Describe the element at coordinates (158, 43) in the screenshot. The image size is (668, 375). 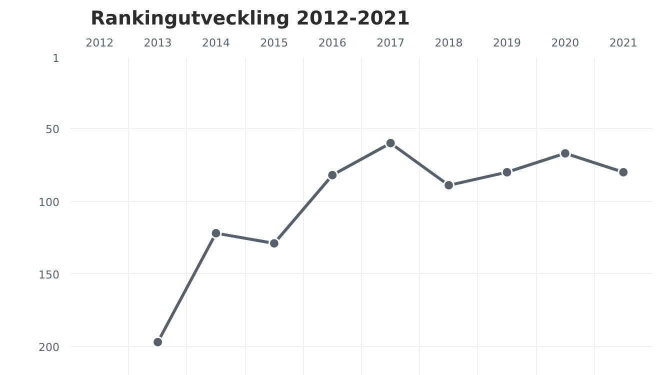
I see `x-tick-label: 2013` at that location.